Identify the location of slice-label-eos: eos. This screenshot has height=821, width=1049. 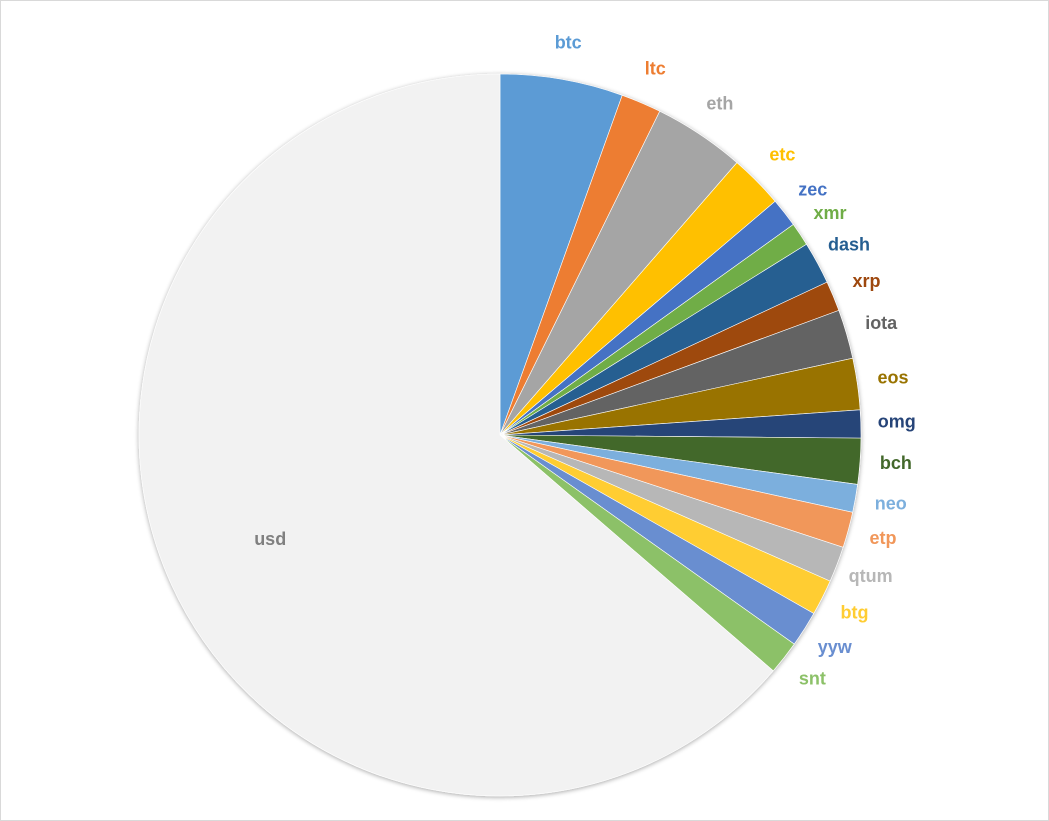
(892, 378).